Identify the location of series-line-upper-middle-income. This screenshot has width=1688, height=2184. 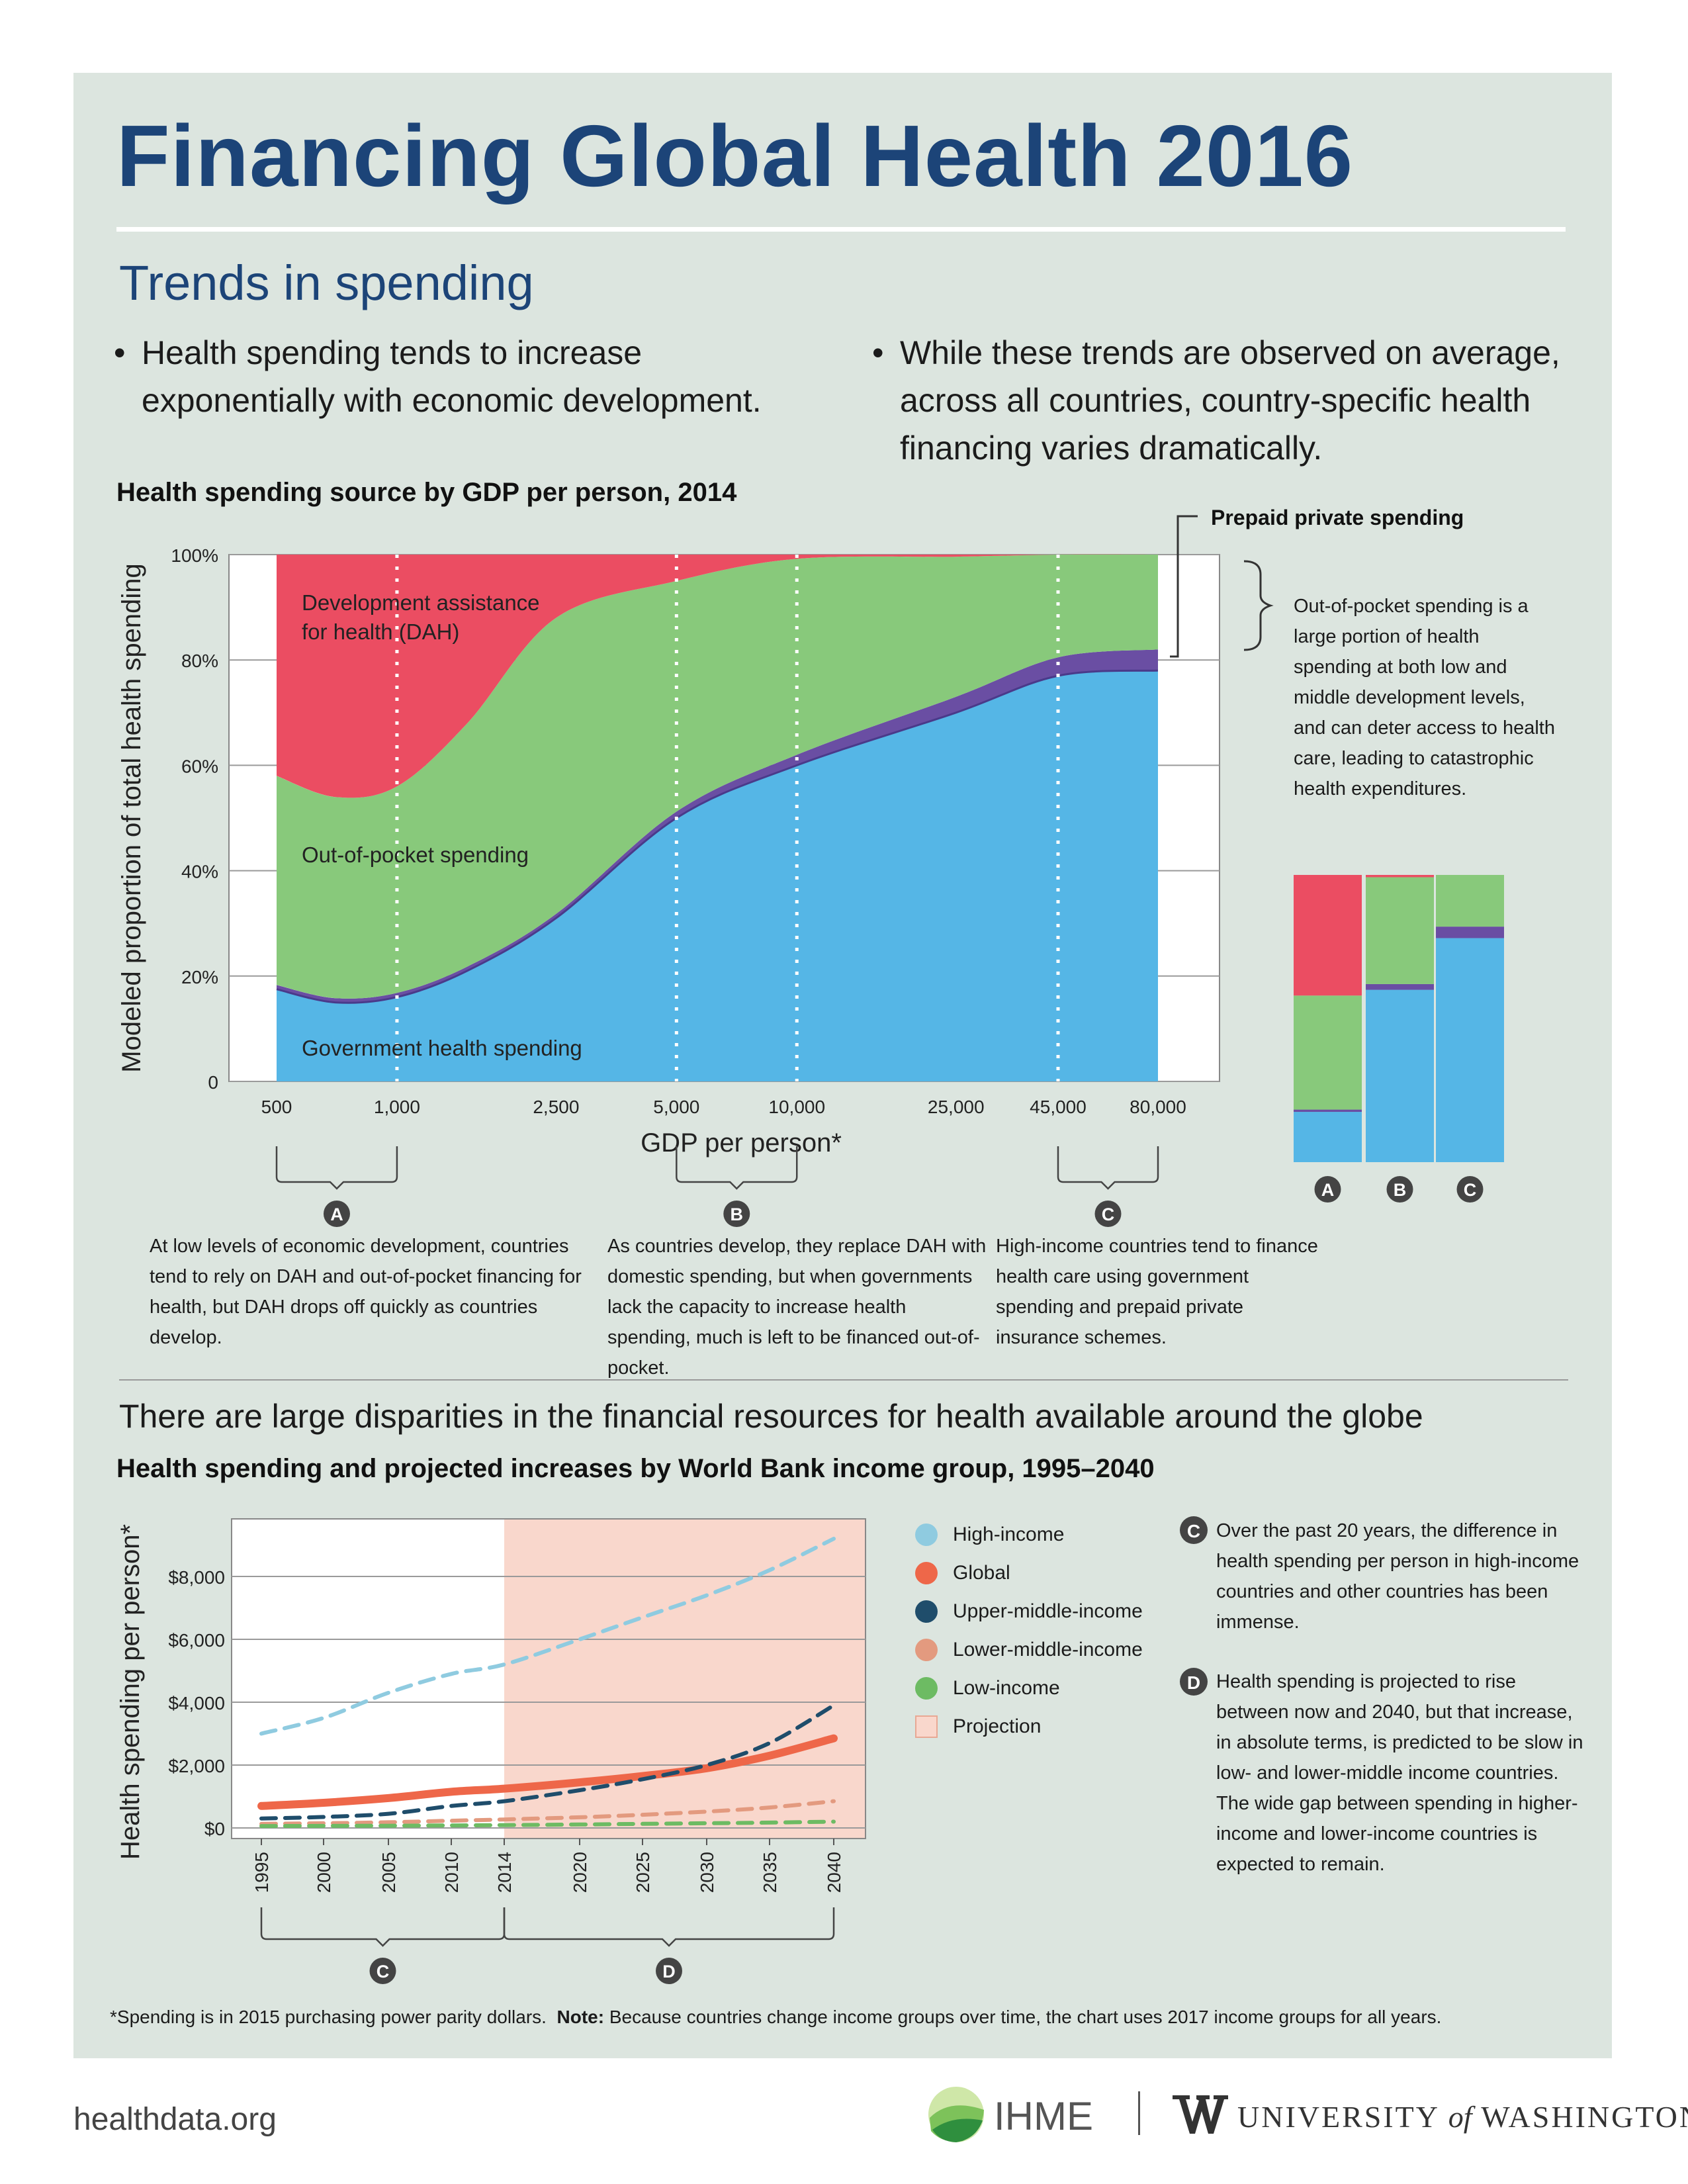
(547, 1762).